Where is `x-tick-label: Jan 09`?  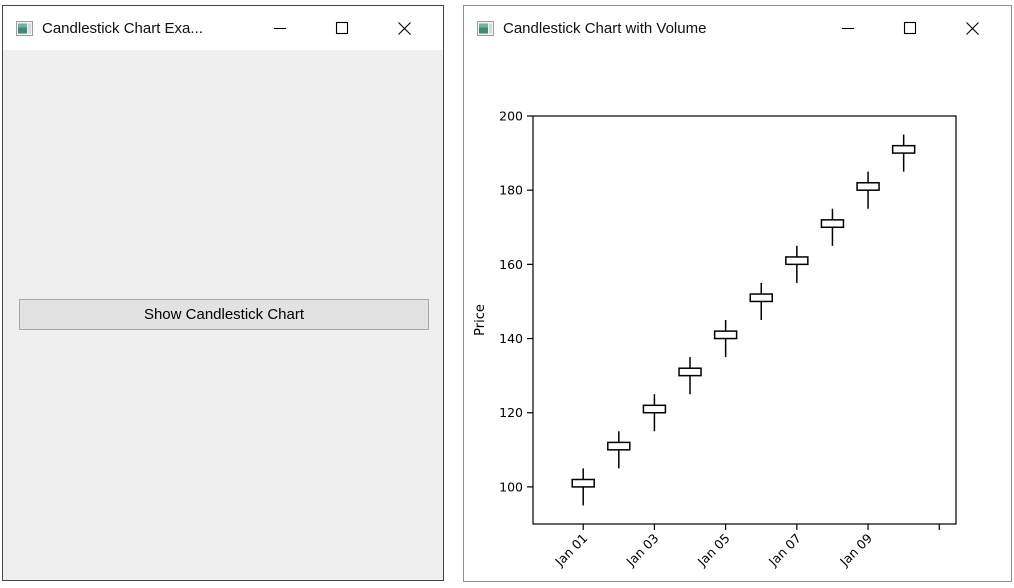 x-tick-label: Jan 09 is located at coordinates (855, 549).